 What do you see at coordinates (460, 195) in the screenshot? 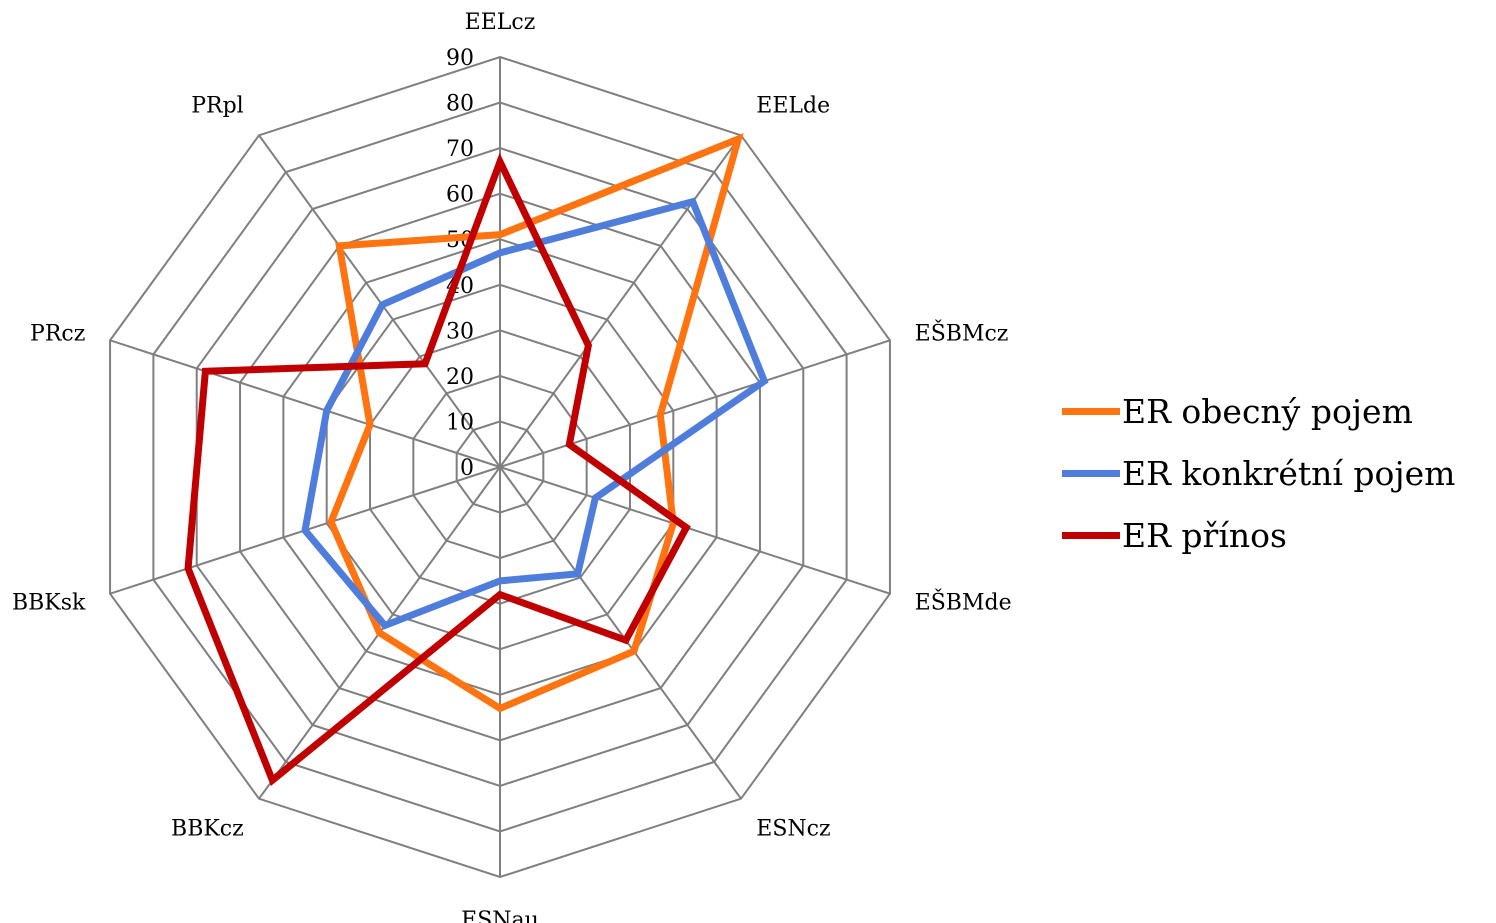
I see `tick-label: 60` at bounding box center [460, 195].